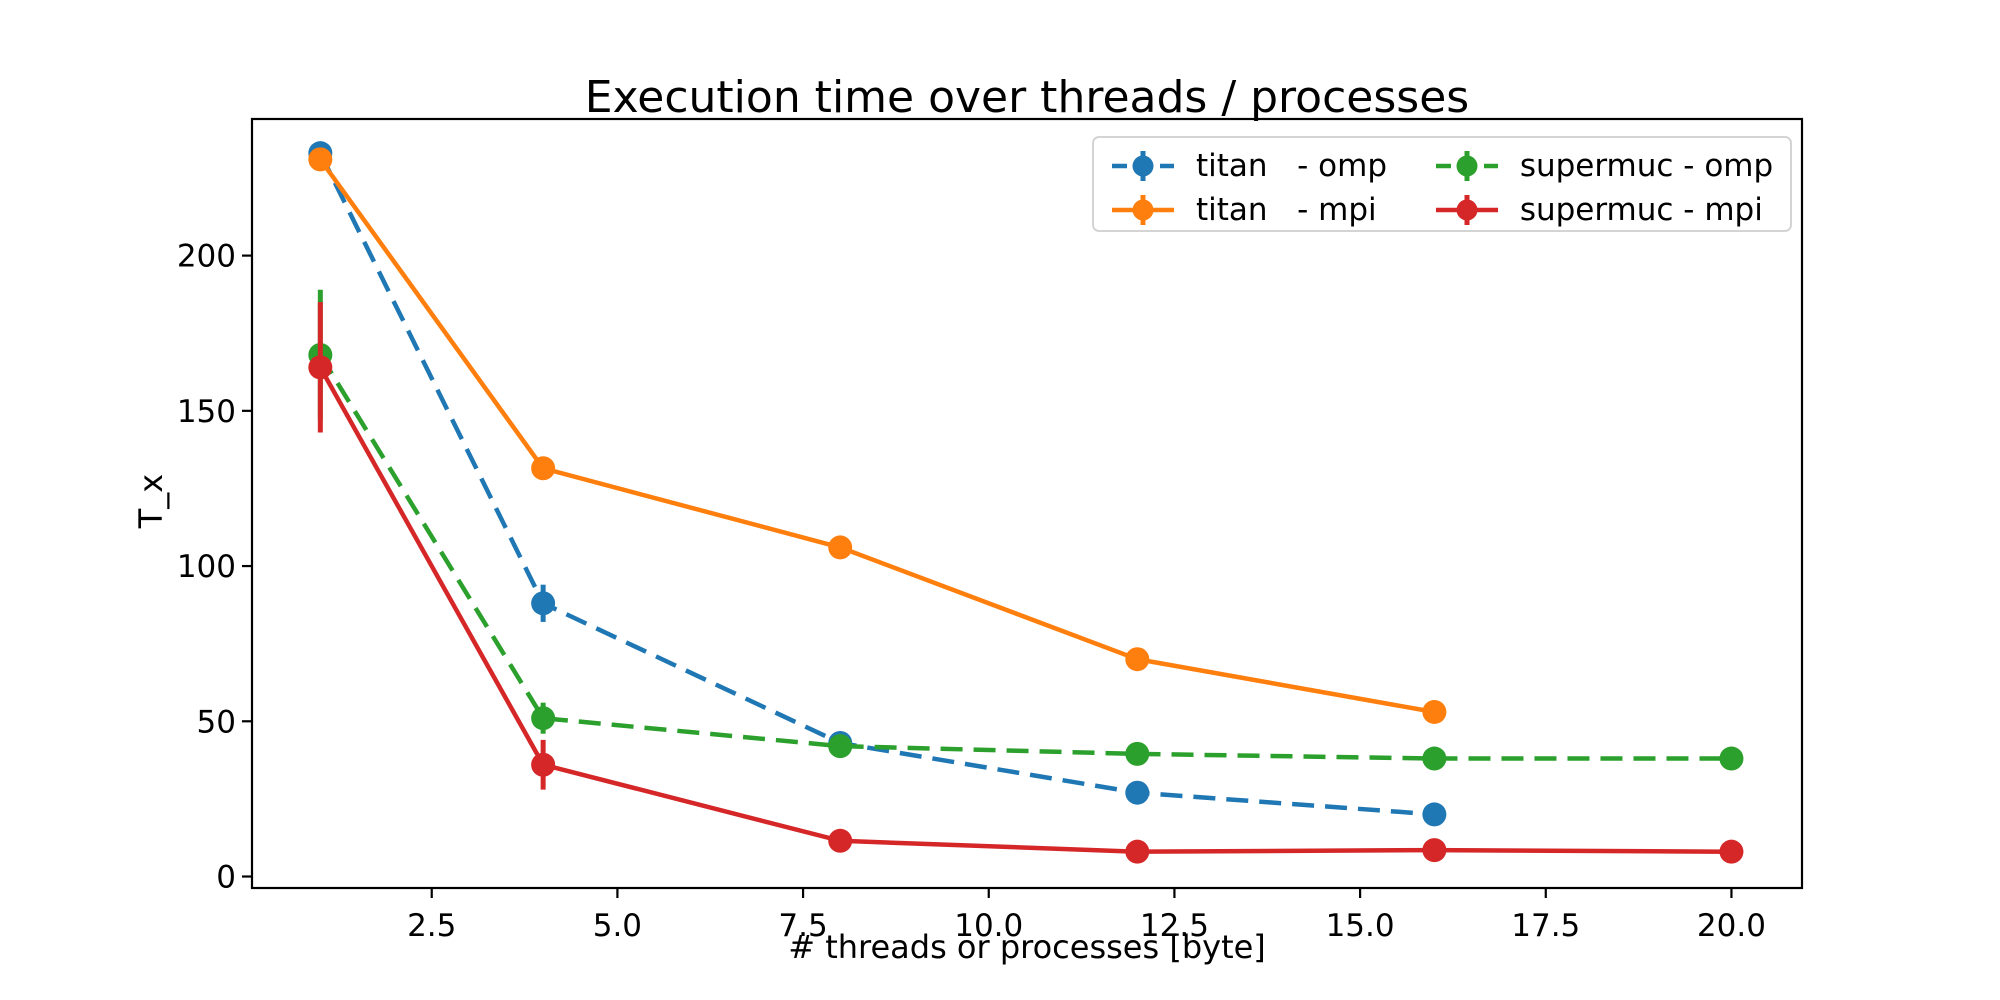  What do you see at coordinates (1360, 926) in the screenshot?
I see `x-tick-label: 15.0` at bounding box center [1360, 926].